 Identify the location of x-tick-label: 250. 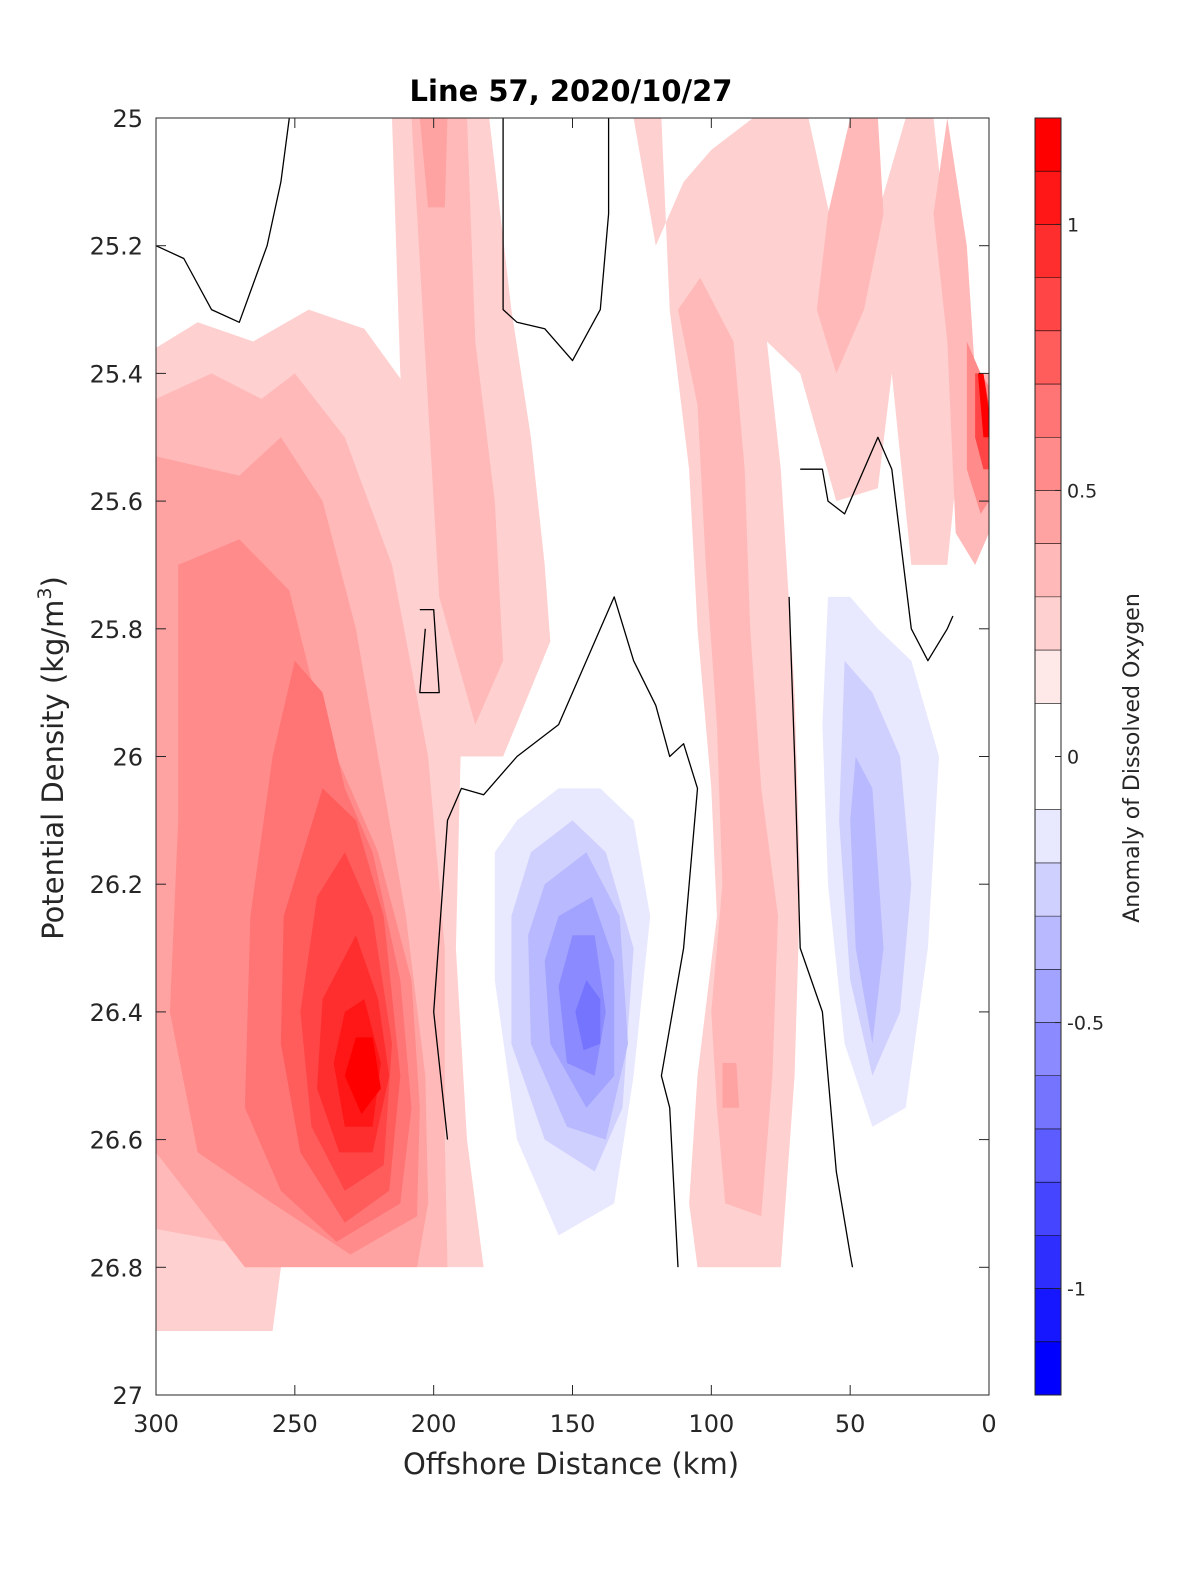
(295, 1424).